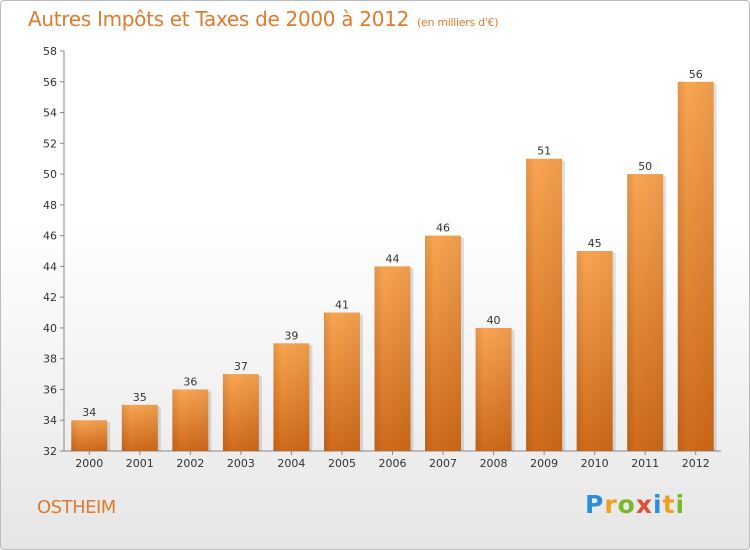 The image size is (750, 550). I want to click on logo-letter: P, so click(595, 504).